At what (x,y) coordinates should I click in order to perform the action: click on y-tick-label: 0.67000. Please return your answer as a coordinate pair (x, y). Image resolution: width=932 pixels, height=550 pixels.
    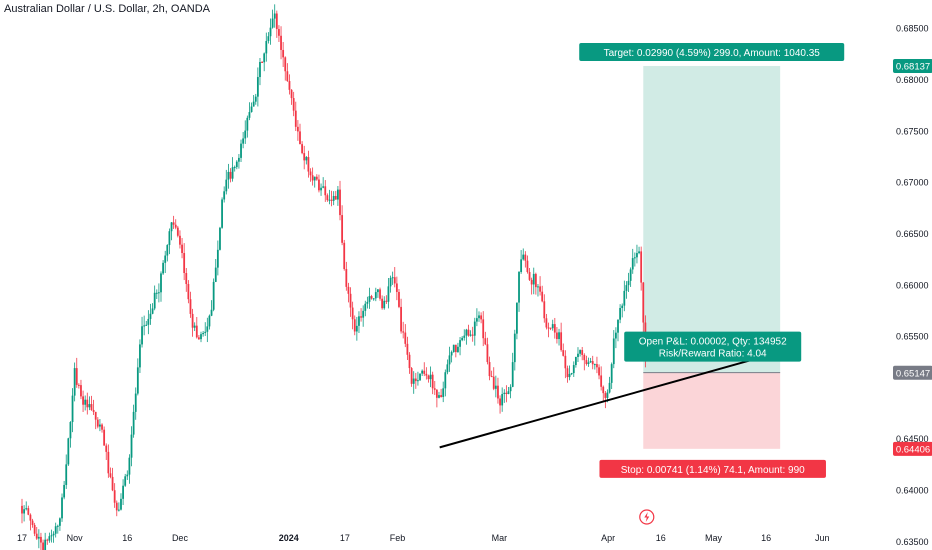
    Looking at the image, I should click on (912, 183).